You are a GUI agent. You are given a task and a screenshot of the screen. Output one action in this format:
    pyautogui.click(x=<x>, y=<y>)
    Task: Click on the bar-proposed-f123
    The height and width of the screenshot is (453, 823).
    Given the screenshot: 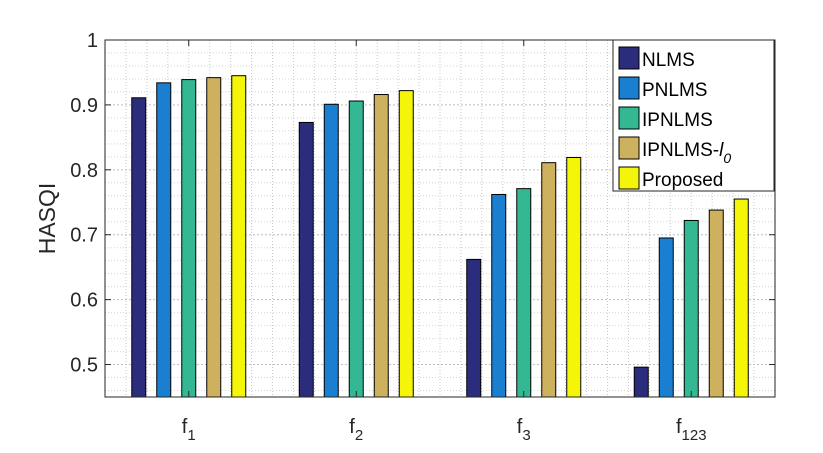 What is the action you would take?
    pyautogui.click(x=741, y=298)
    